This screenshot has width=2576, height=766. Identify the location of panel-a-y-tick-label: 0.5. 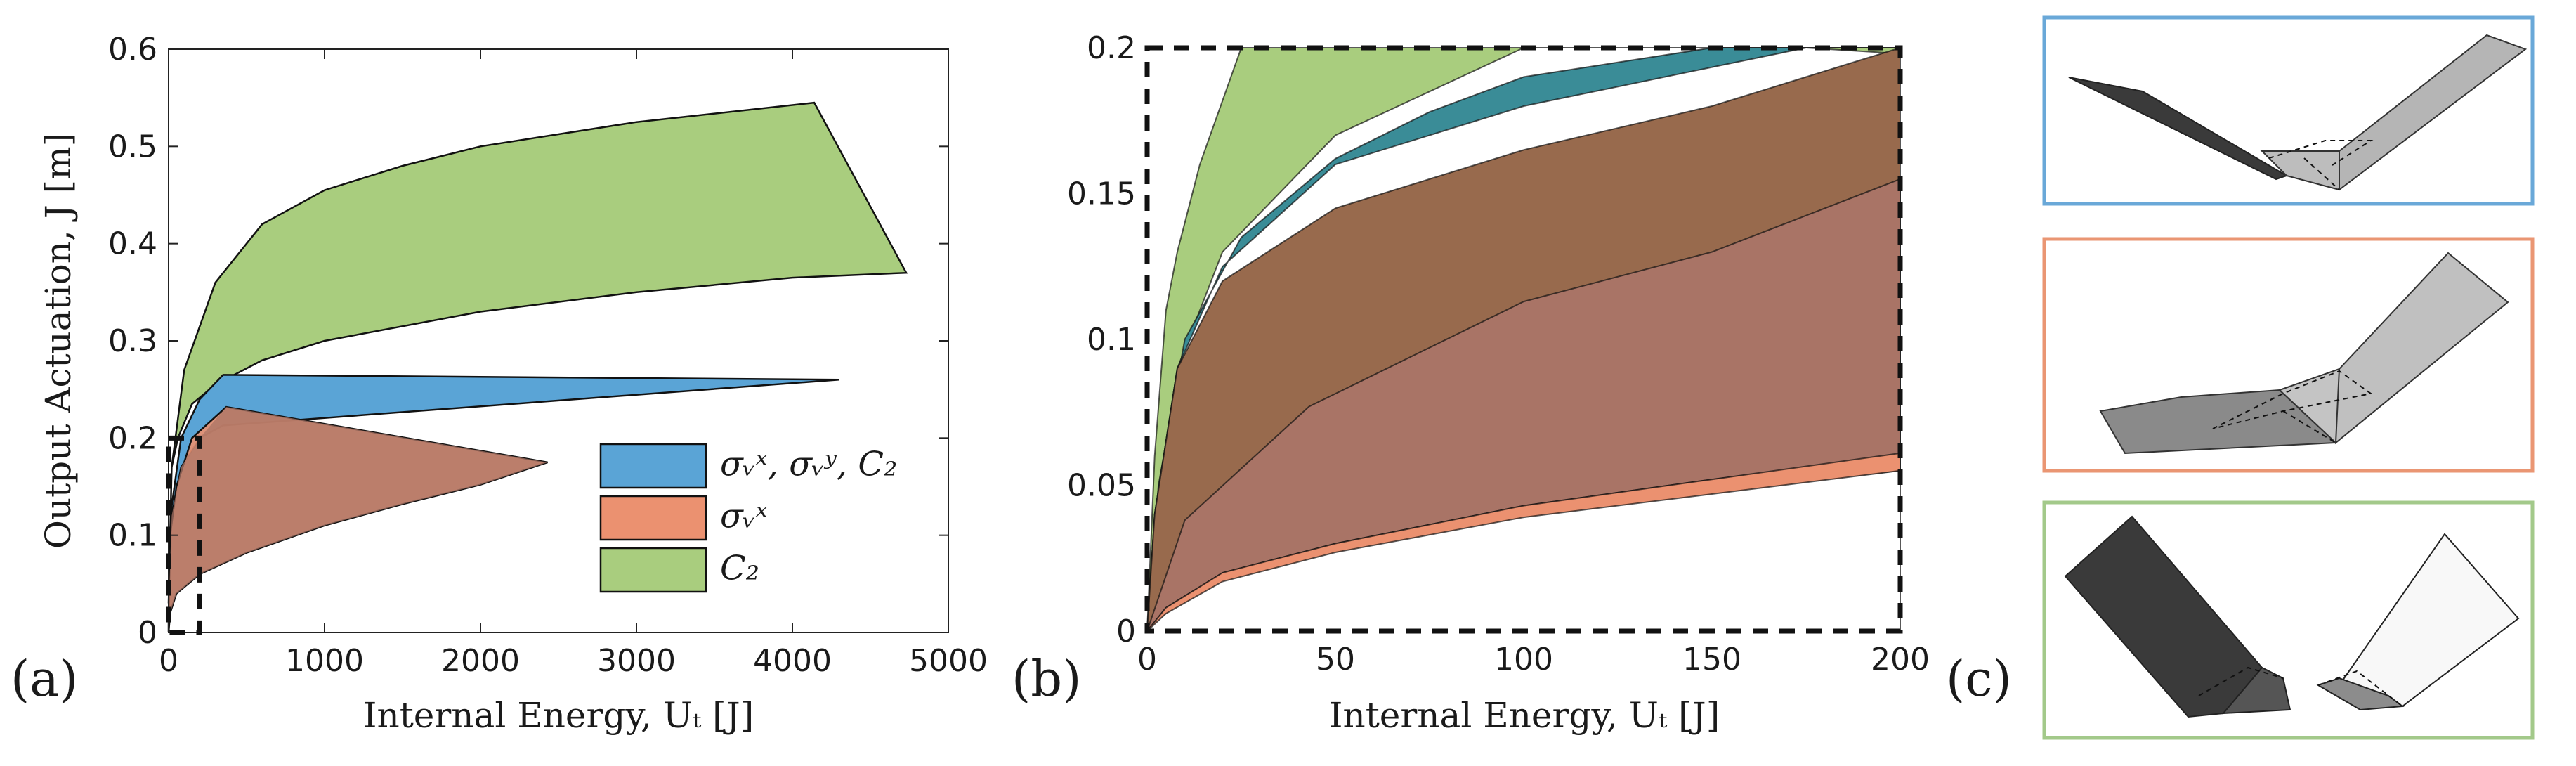
(132, 146).